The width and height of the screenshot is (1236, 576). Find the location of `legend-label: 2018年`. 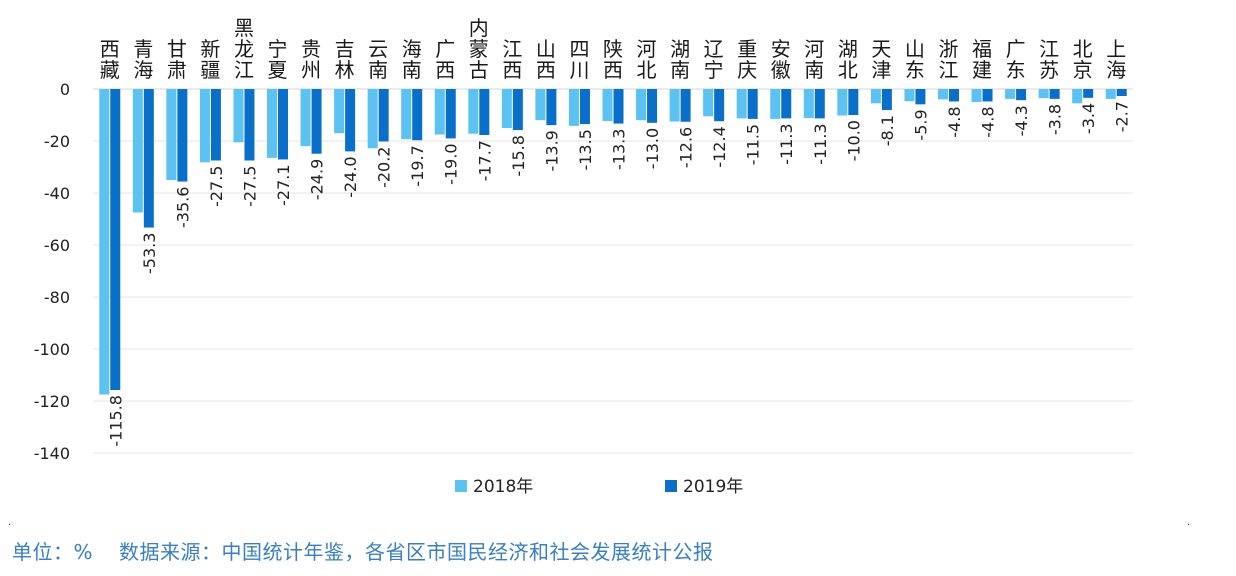

legend-label: 2018年 is located at coordinates (503, 487).